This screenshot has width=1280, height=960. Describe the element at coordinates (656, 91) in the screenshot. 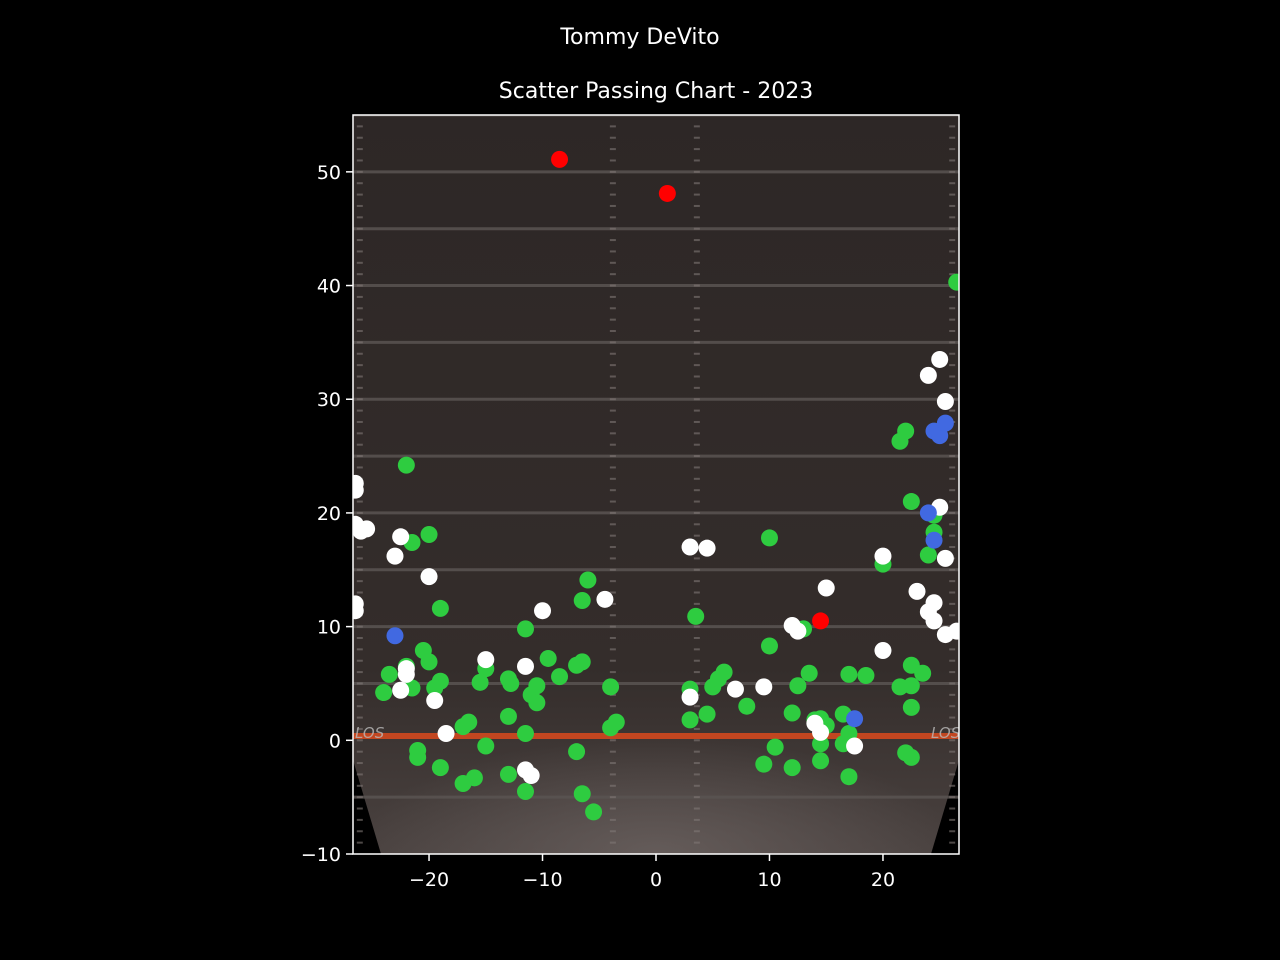

I see `chart-subtitle: Scatter Passing Chart - 2023` at that location.